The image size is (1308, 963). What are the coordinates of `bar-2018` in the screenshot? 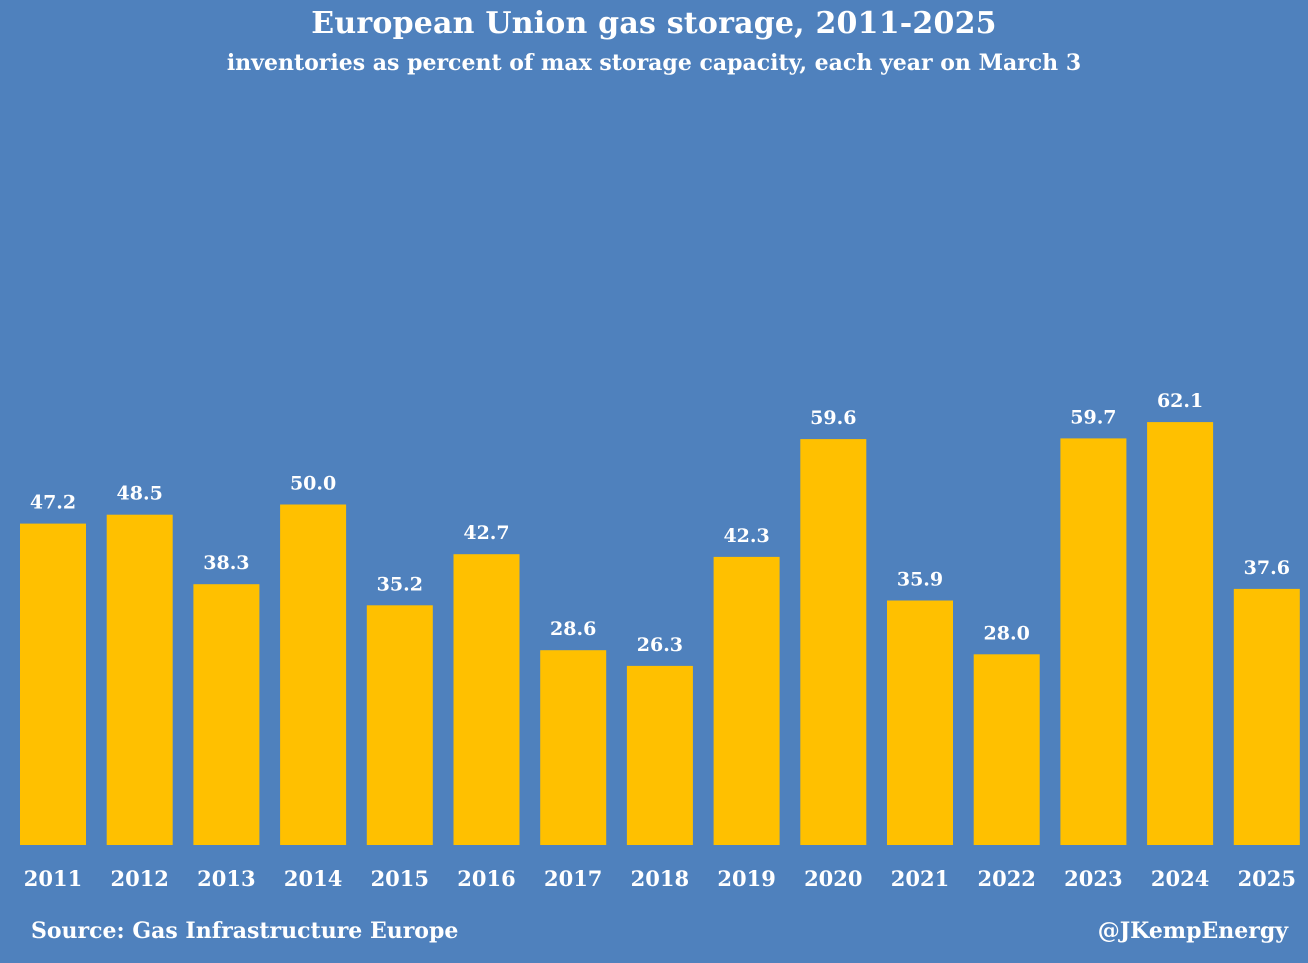 It's located at (659, 755).